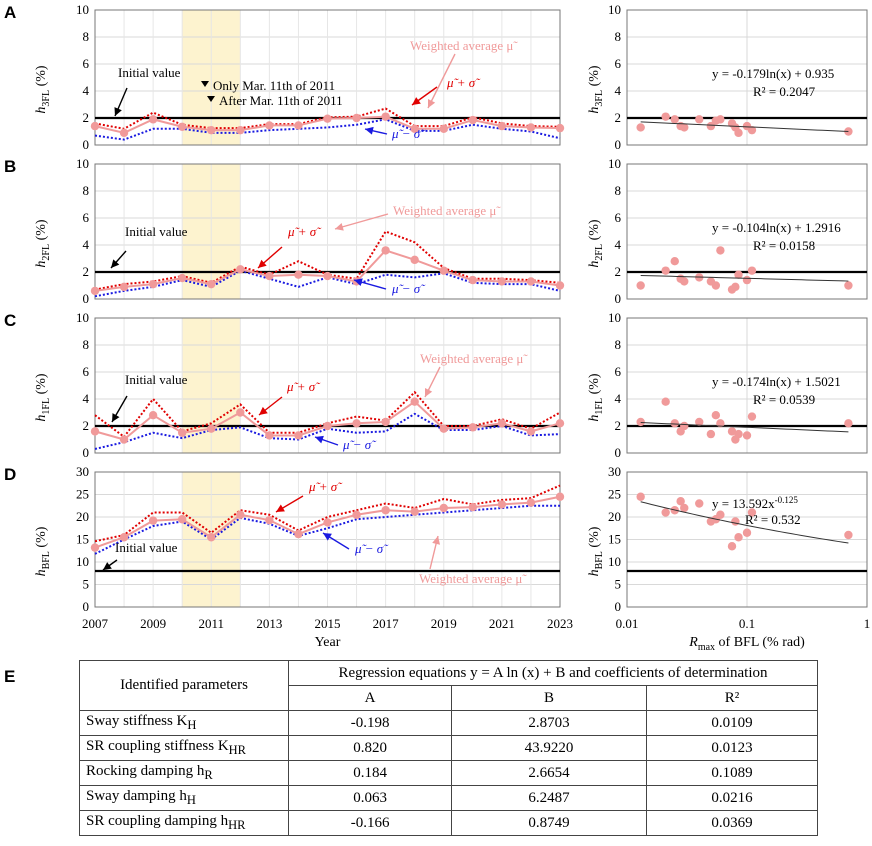  I want to click on trend-equation: y = -0.104ln(x) + 1.2916, so click(776, 227).